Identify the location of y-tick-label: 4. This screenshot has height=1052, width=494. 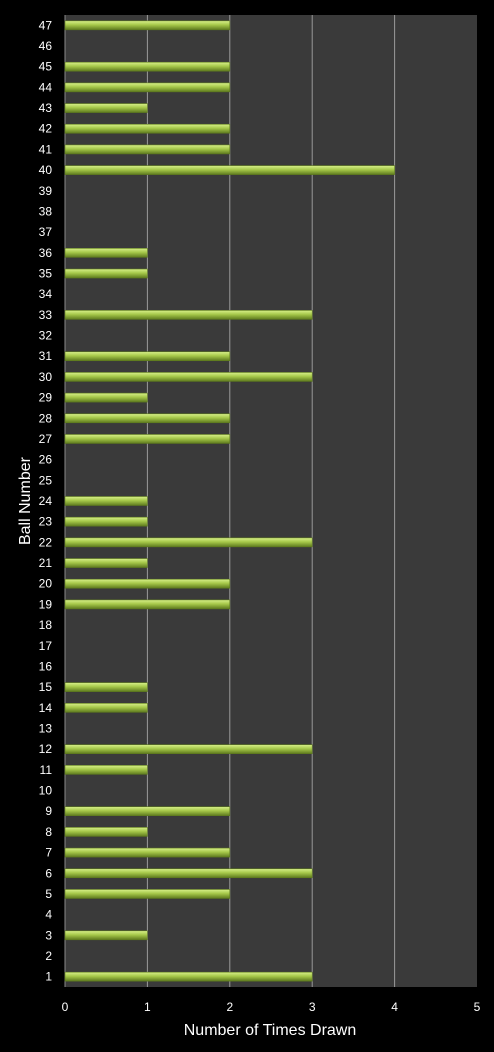
(48, 915).